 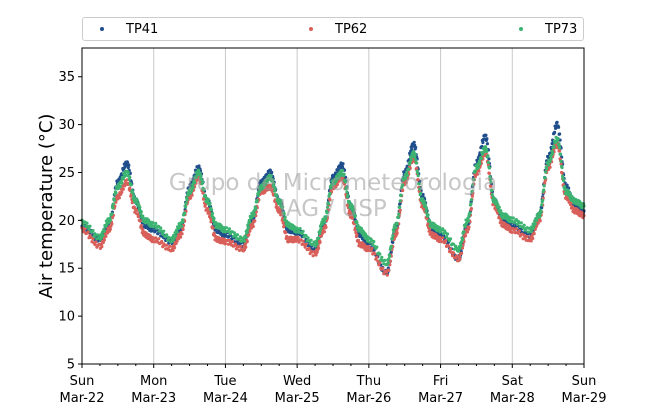 What do you see at coordinates (66, 173) in the screenshot?
I see `y-tick-label: 25` at bounding box center [66, 173].